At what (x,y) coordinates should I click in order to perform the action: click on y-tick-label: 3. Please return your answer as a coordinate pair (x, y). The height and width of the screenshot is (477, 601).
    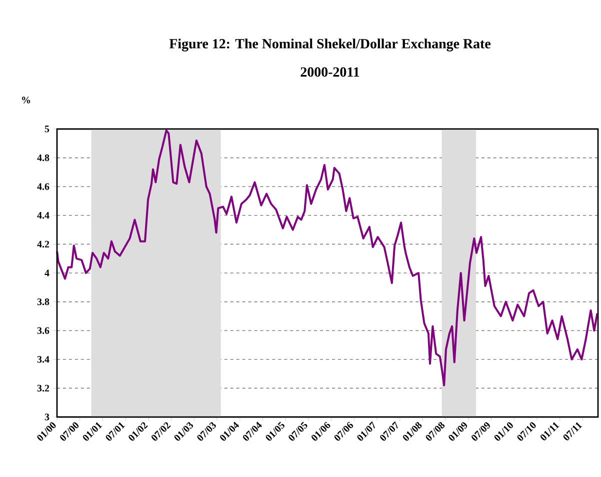
    Looking at the image, I should click on (47, 417).